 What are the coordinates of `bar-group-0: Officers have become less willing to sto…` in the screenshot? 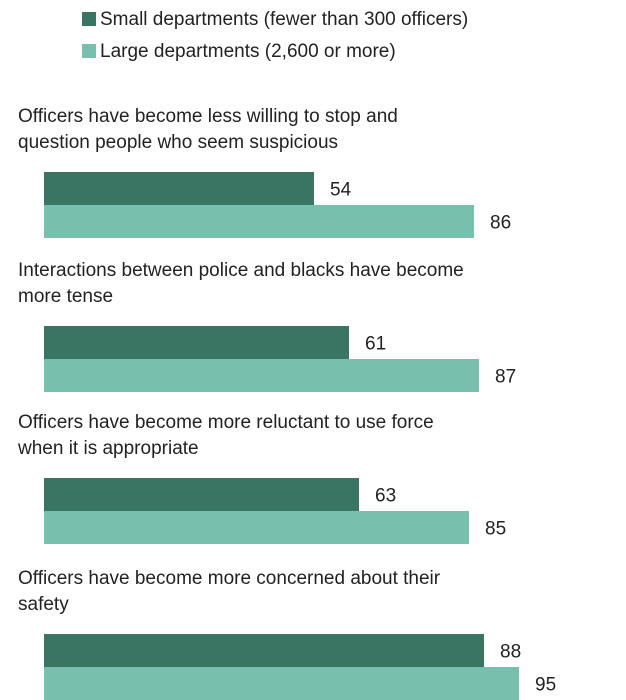 It's located at (264, 172).